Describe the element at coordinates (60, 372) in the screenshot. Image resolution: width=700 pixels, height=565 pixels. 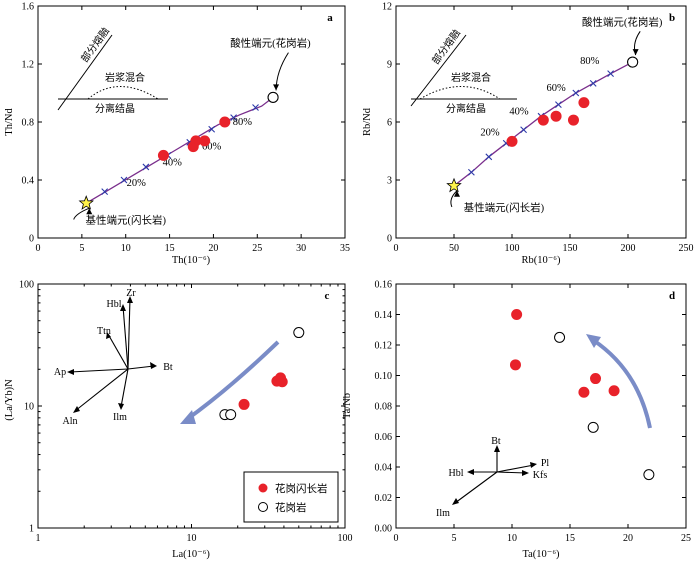
I see `vector-label-ap: Ap` at that location.